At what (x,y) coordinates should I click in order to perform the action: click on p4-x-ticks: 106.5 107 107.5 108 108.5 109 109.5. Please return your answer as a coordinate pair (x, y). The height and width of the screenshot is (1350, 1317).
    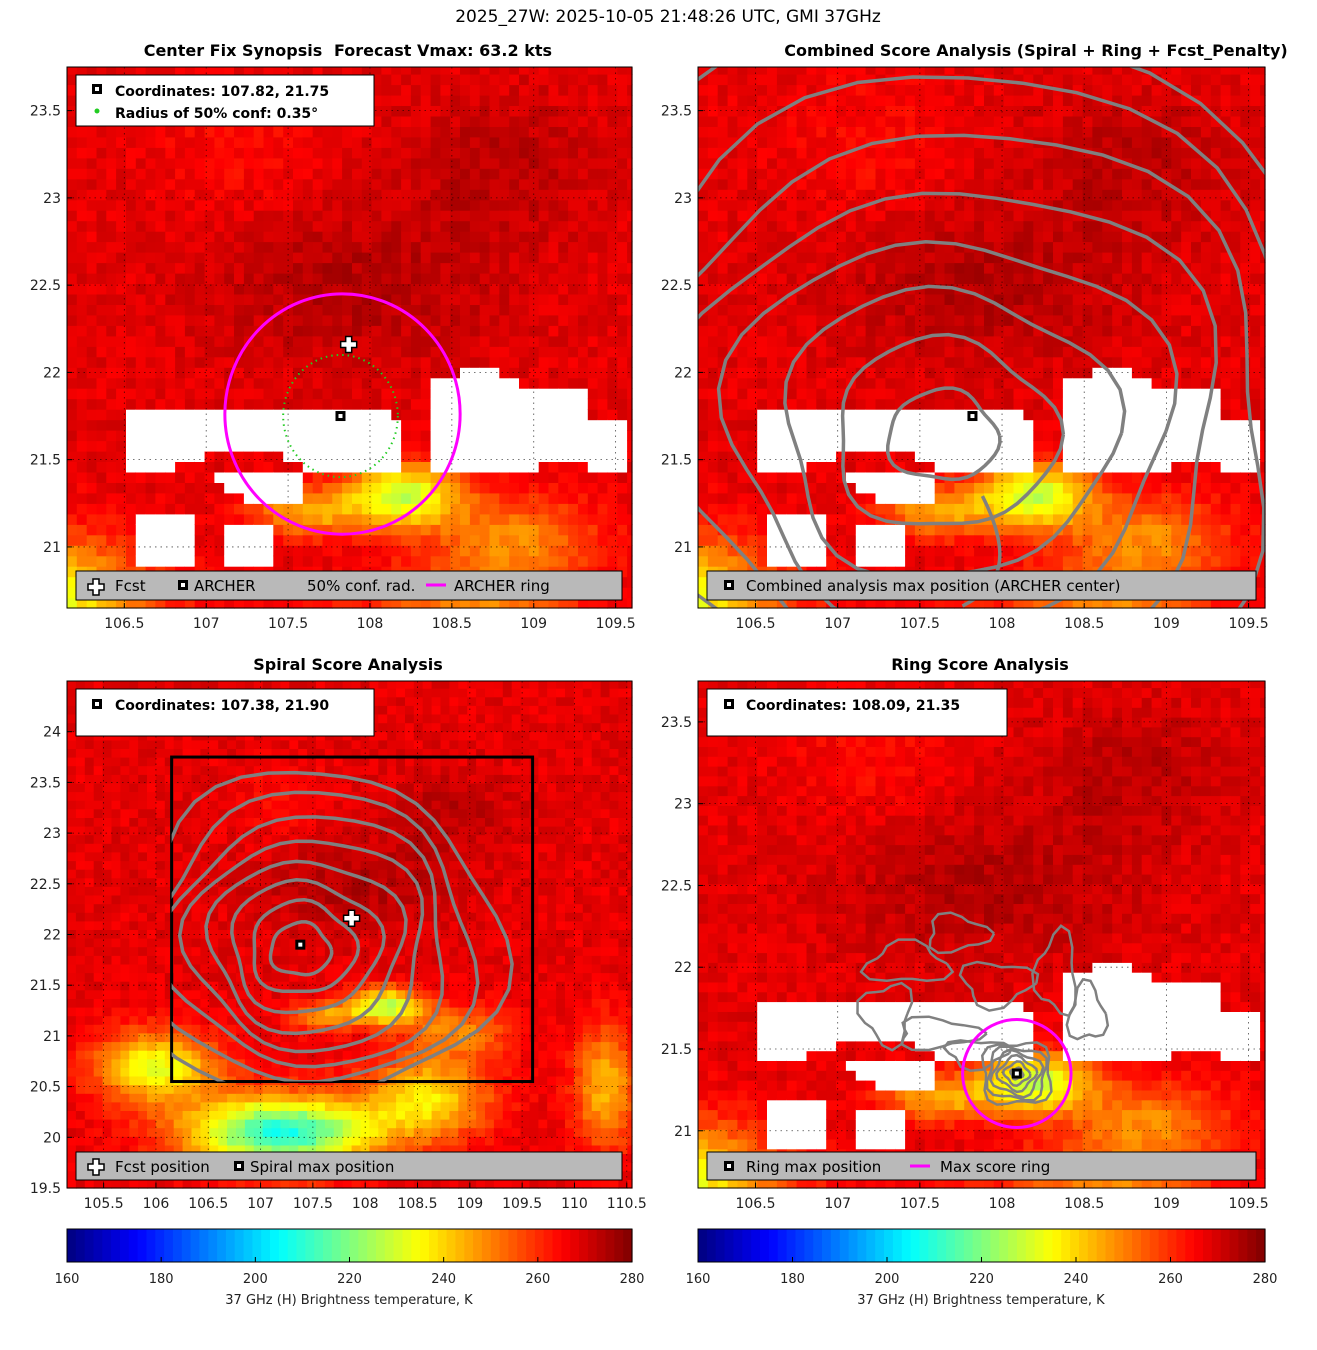
    Looking at the image, I should click on (1002, 1197).